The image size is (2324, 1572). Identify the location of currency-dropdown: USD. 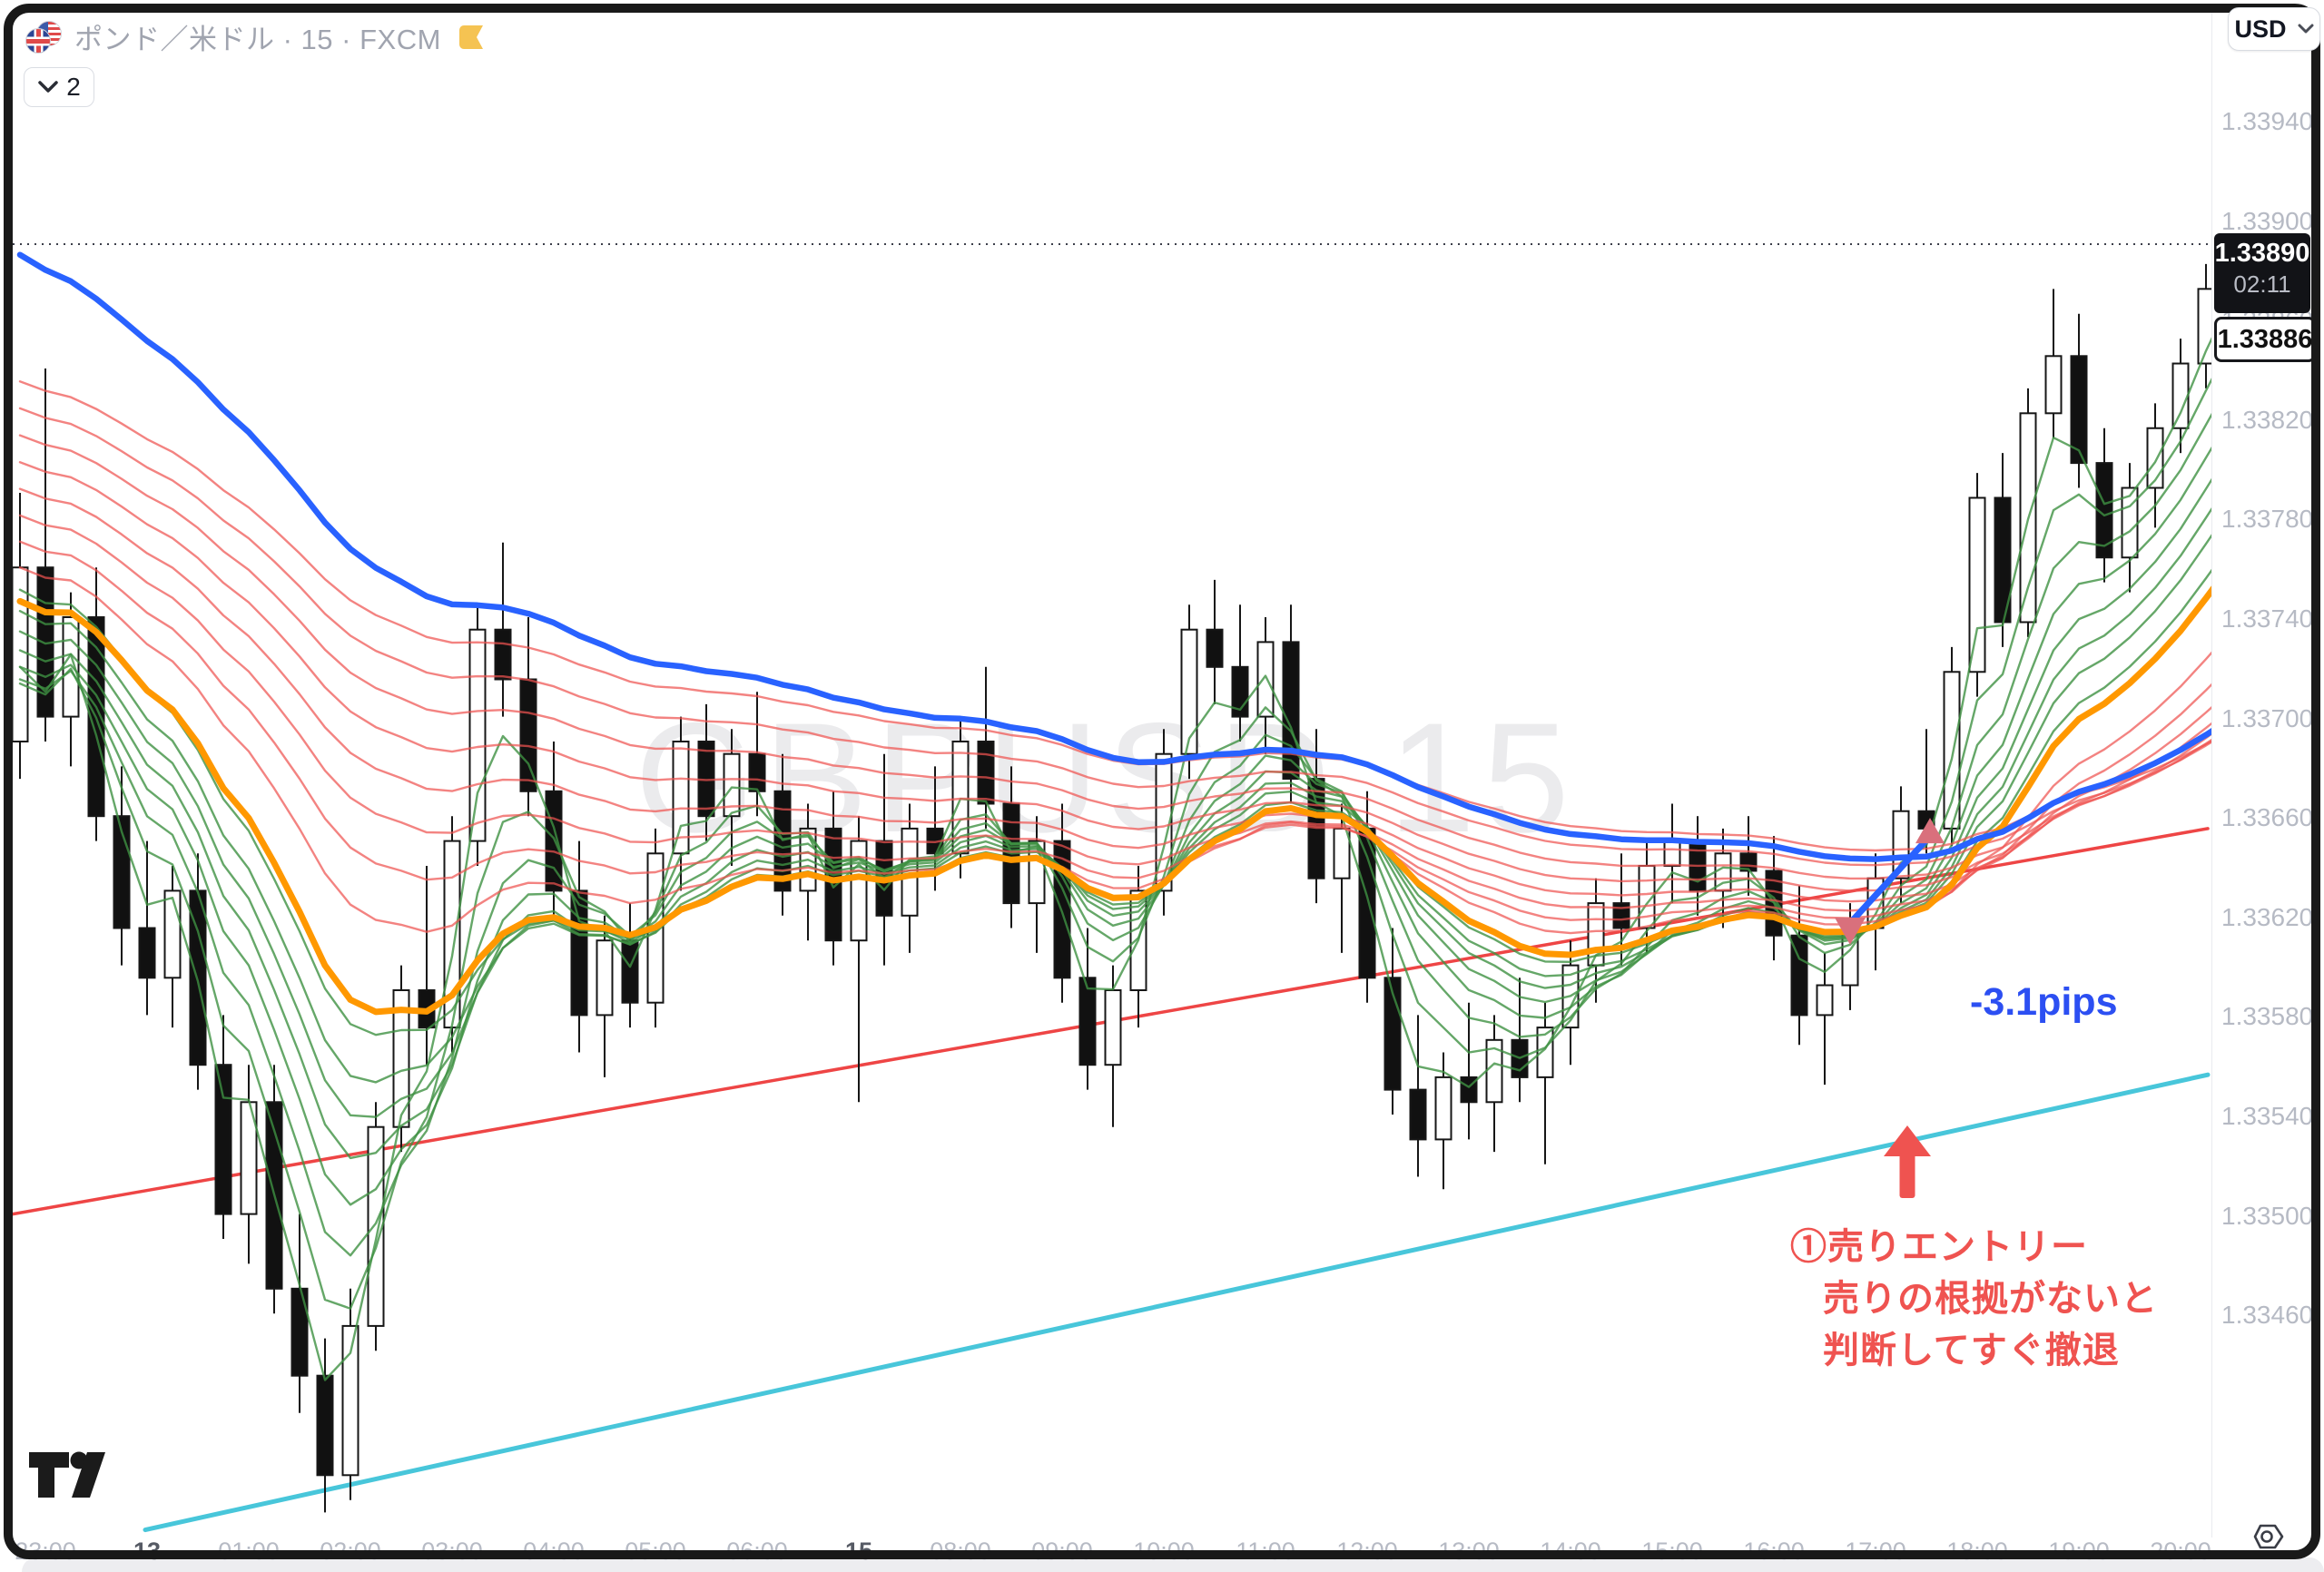
(2274, 29).